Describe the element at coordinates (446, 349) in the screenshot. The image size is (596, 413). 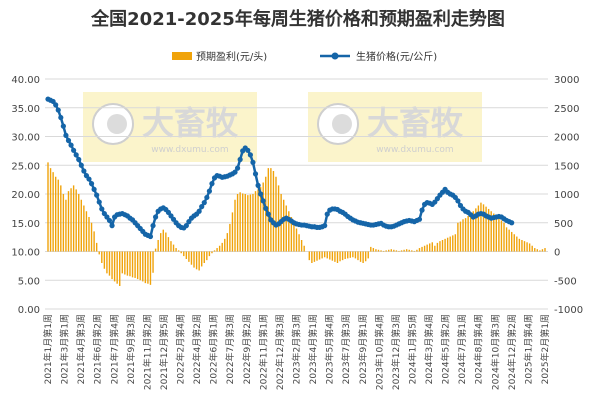
I see `x-tick-label: 2024年5月第2周` at that location.